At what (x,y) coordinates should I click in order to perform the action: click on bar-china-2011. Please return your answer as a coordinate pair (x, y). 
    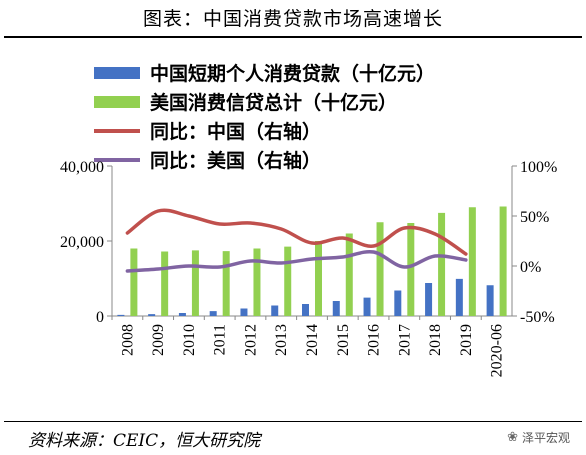
    Looking at the image, I should click on (213, 313).